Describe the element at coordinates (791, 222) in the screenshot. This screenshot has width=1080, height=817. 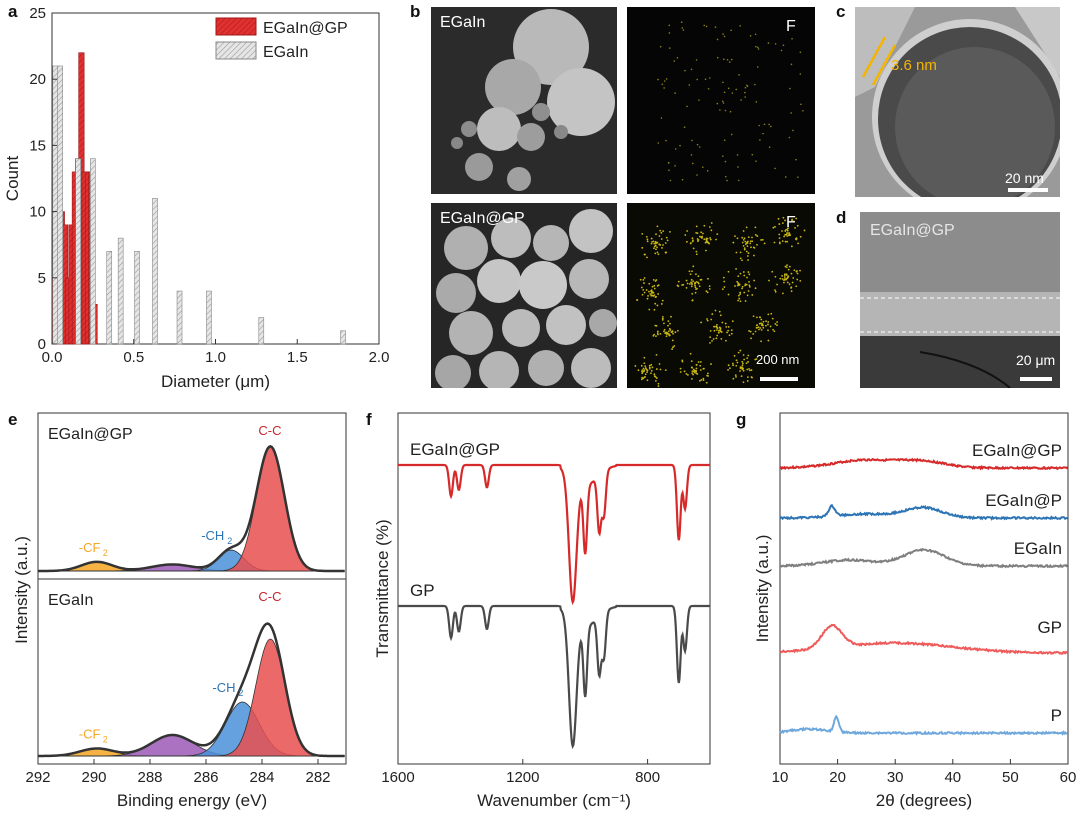
I see `edx-label-f-bottom: F` at that location.